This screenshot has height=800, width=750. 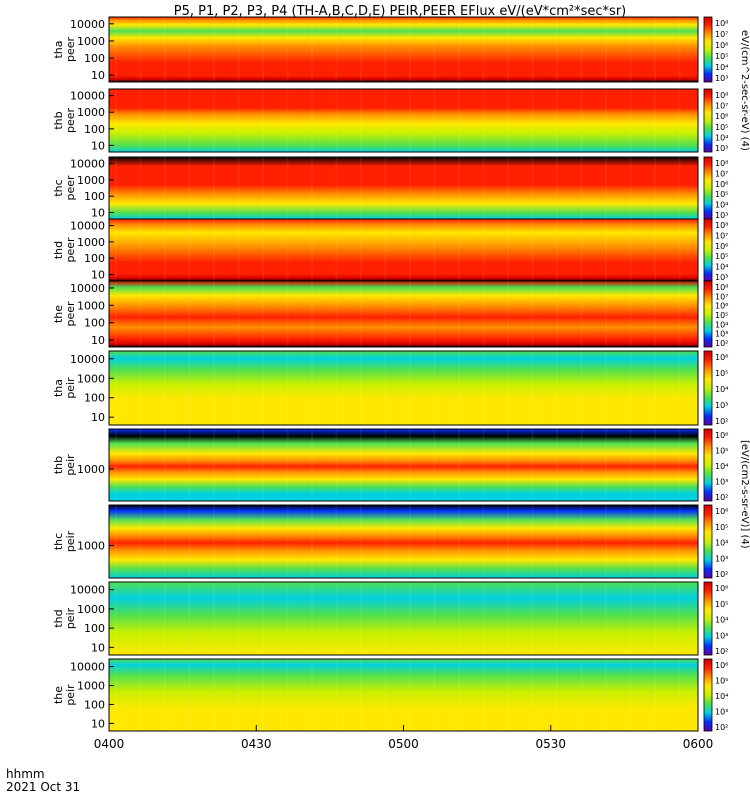 I want to click on spectrogram-panel-thb-peir: thbpeir 1000 10⁶ 10⁵ 10⁴ 10³ 10², so click(x=390, y=465).